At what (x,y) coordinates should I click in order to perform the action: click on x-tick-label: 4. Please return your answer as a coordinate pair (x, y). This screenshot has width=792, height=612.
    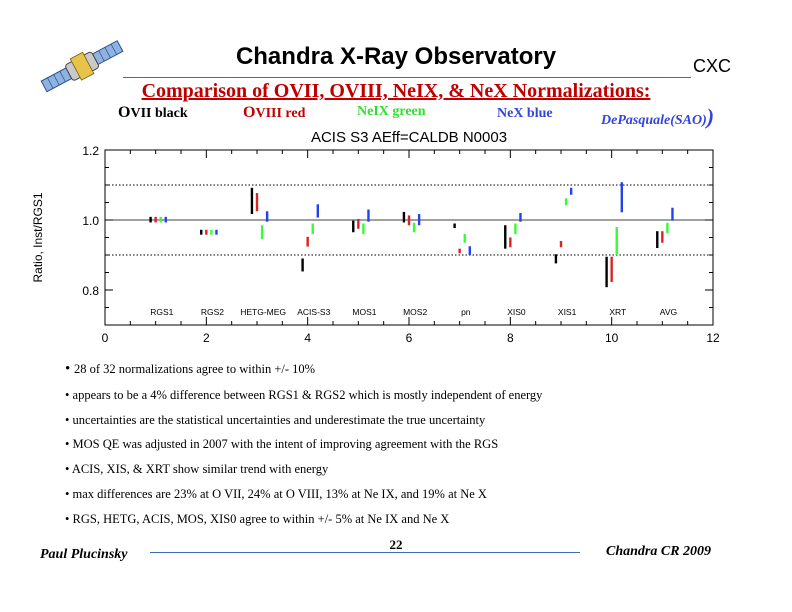
    Looking at the image, I should click on (307, 338).